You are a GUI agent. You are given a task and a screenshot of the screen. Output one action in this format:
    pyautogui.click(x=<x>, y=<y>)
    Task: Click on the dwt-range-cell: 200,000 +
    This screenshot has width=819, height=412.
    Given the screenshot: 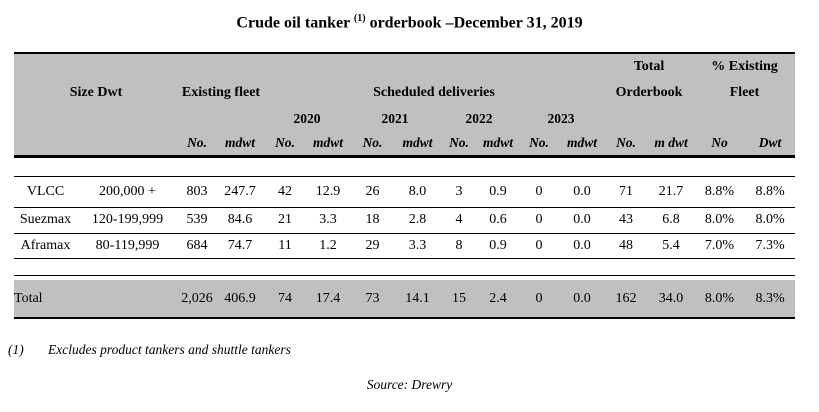 What is the action you would take?
    pyautogui.click(x=127, y=191)
    